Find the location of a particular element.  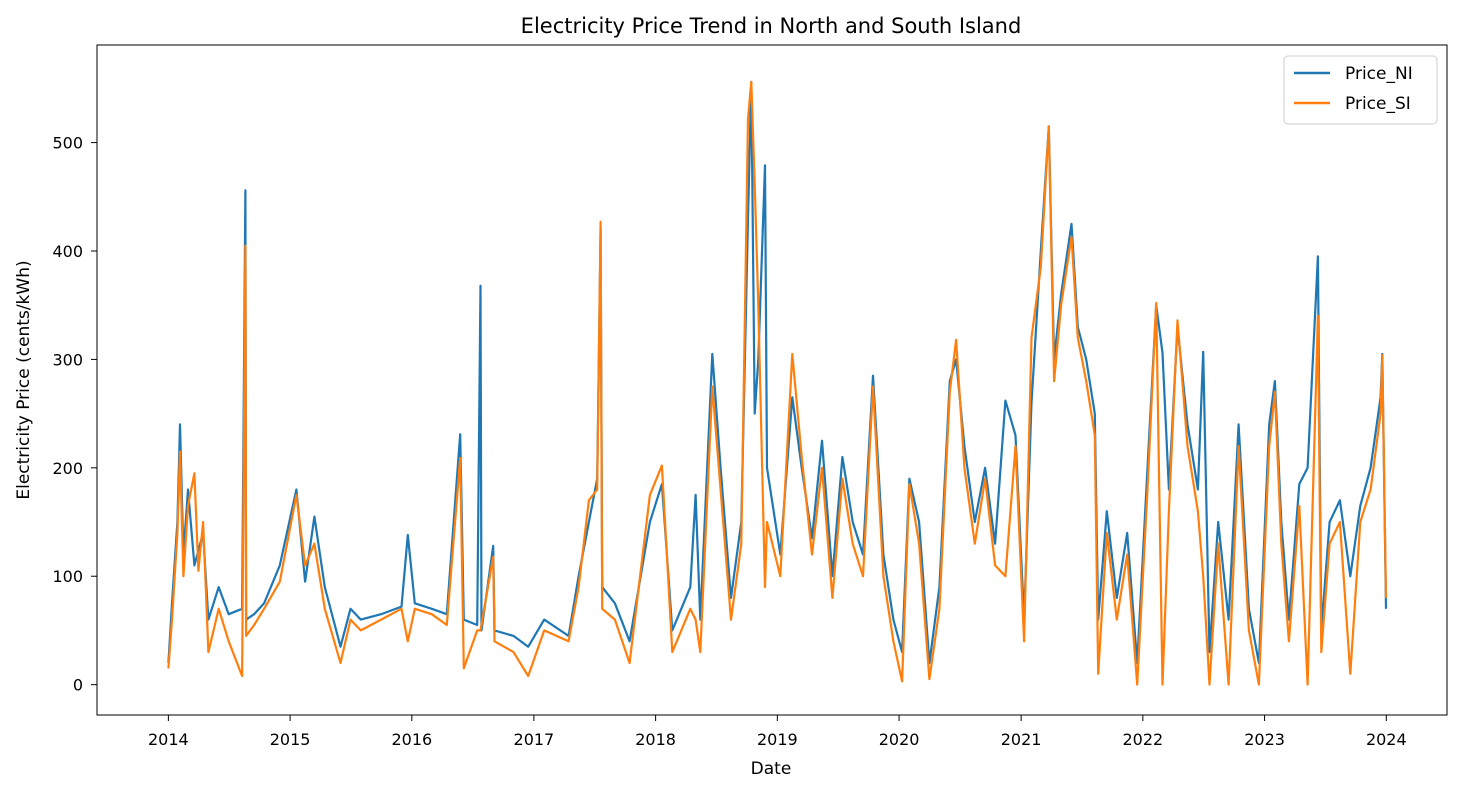

y-tick-label: 100 is located at coordinates (67, 576).